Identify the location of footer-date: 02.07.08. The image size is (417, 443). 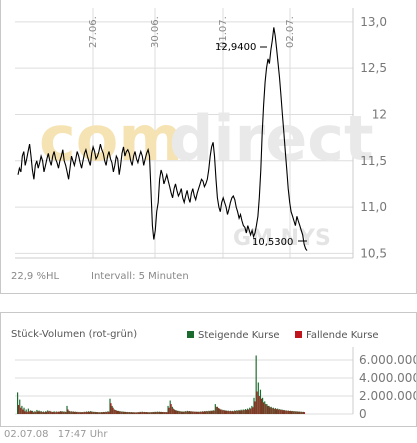
(26, 434).